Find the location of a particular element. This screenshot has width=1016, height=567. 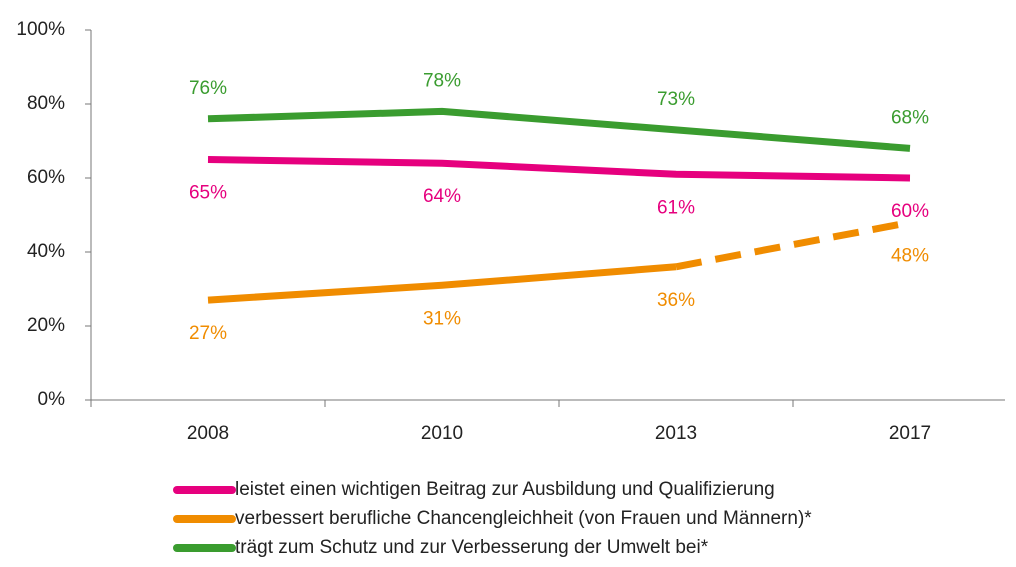

data-label: 73% is located at coordinates (676, 99).